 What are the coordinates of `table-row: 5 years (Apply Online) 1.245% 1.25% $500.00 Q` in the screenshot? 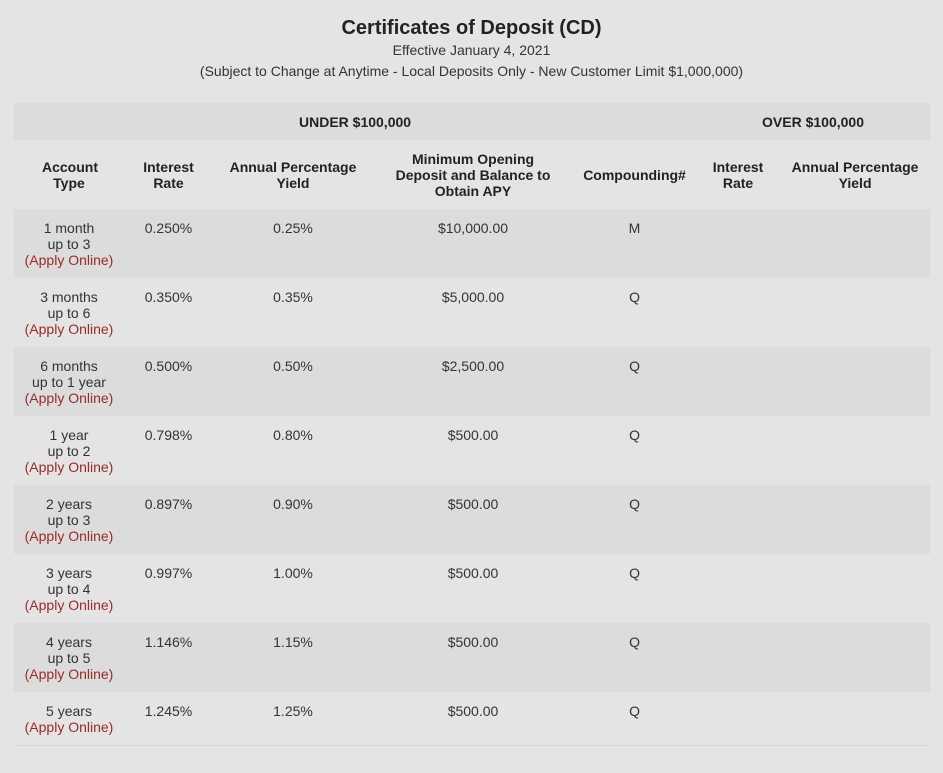 It's located at (472, 719).